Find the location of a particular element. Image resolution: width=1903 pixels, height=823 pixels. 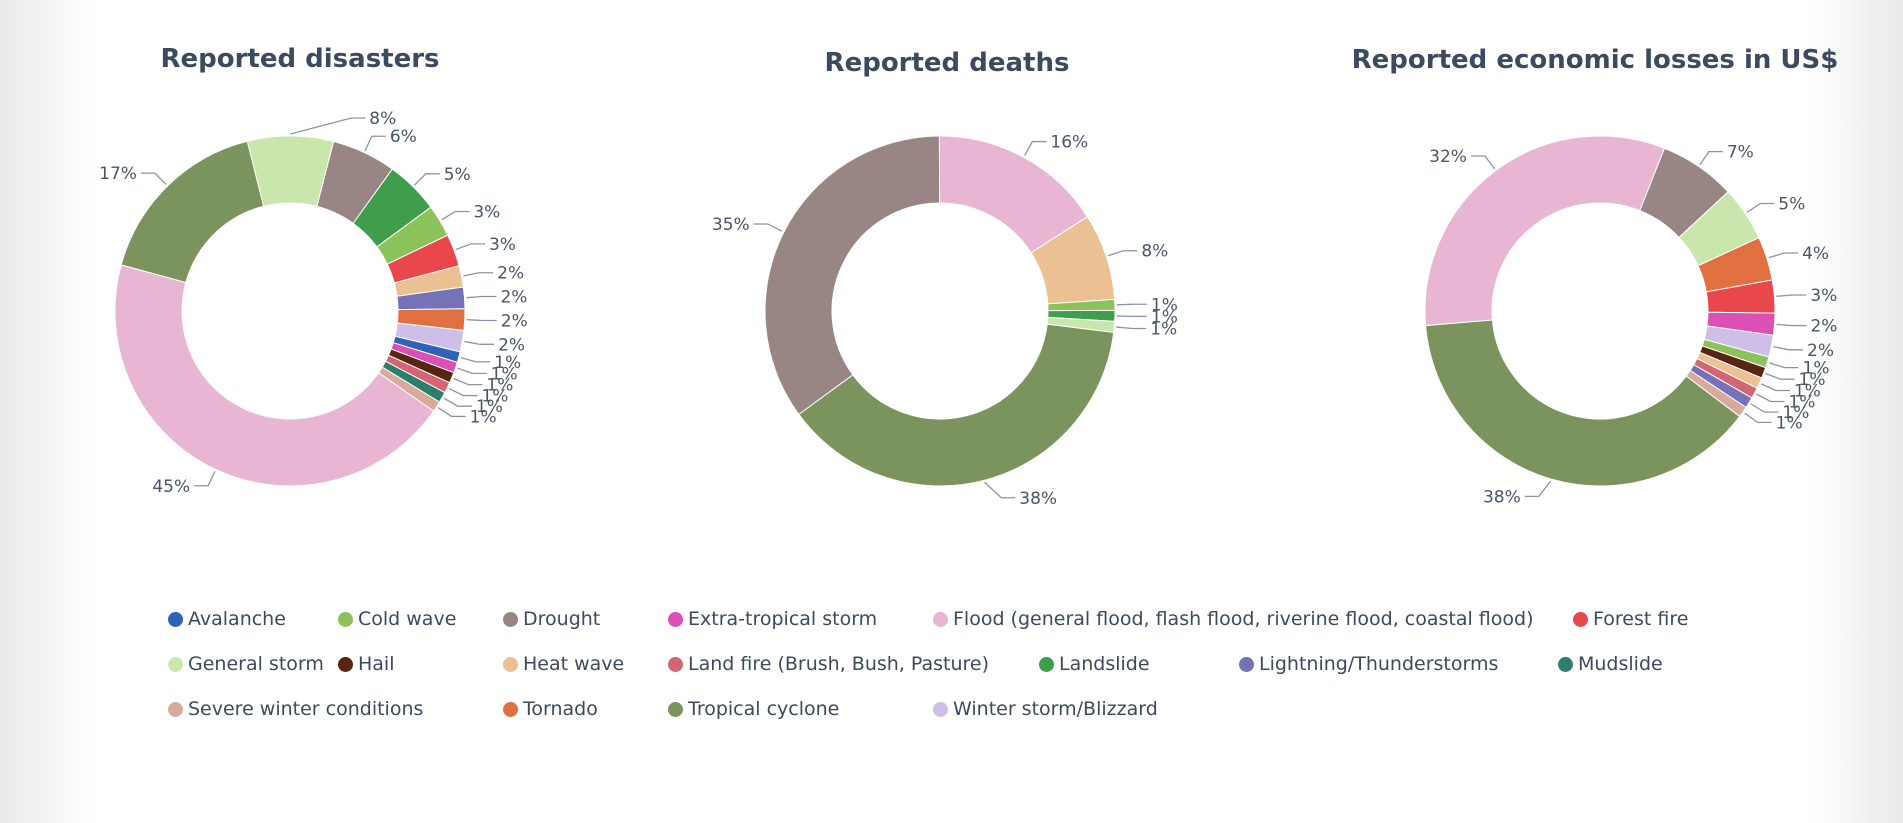

legend-item-heat-wave: Heat wave is located at coordinates (563, 664).